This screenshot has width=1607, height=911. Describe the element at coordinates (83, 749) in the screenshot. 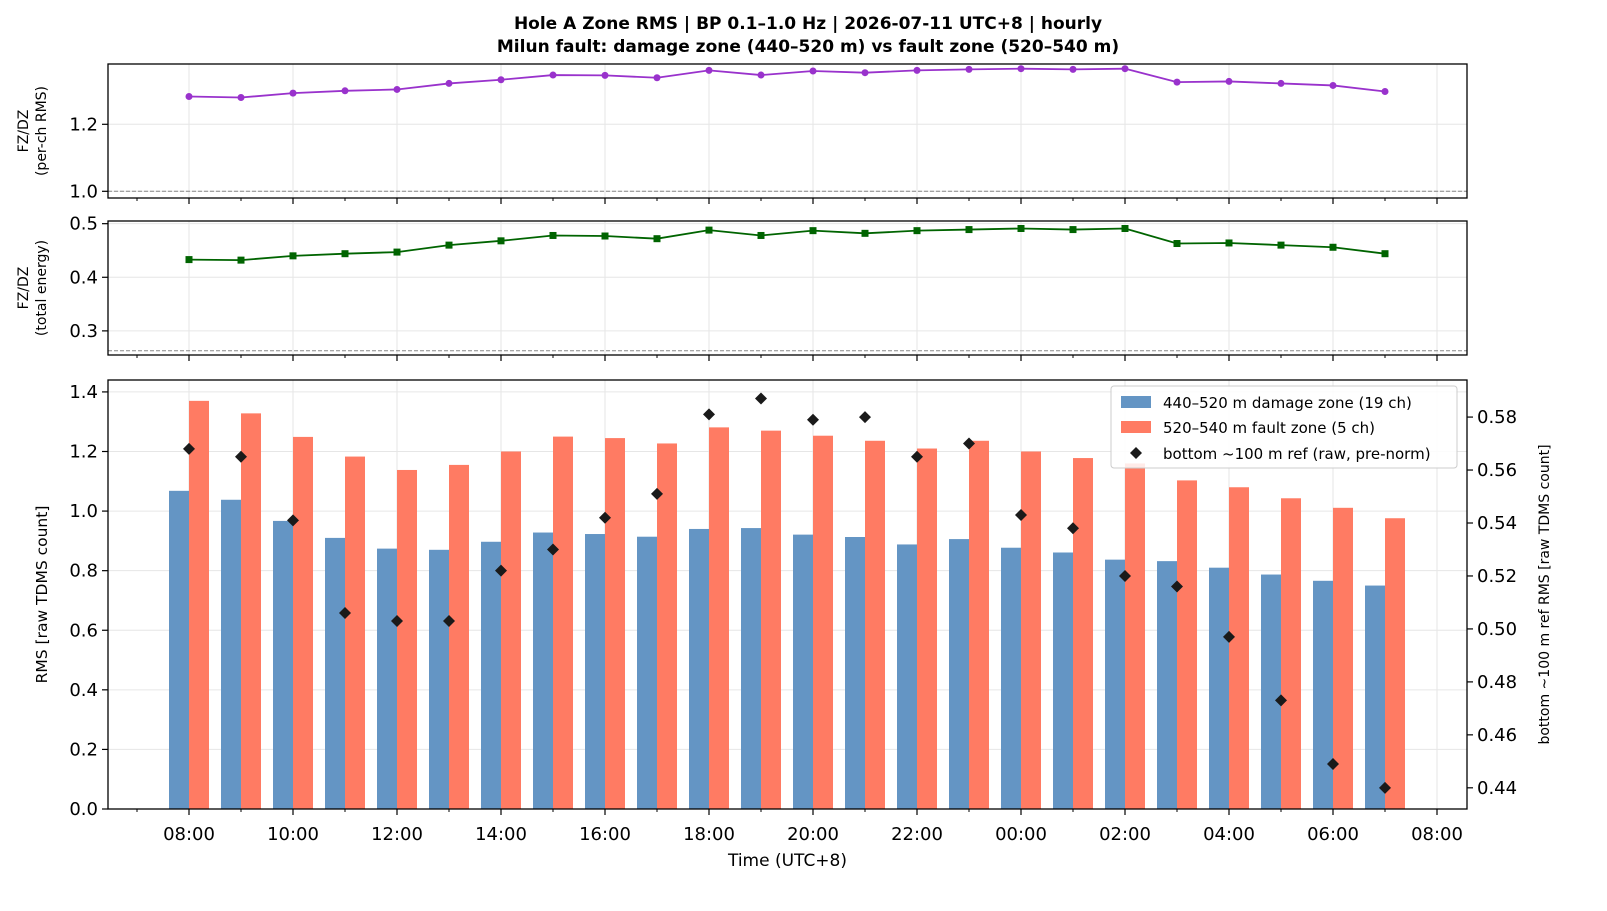

I see `y-tick-label: 0.2` at that location.